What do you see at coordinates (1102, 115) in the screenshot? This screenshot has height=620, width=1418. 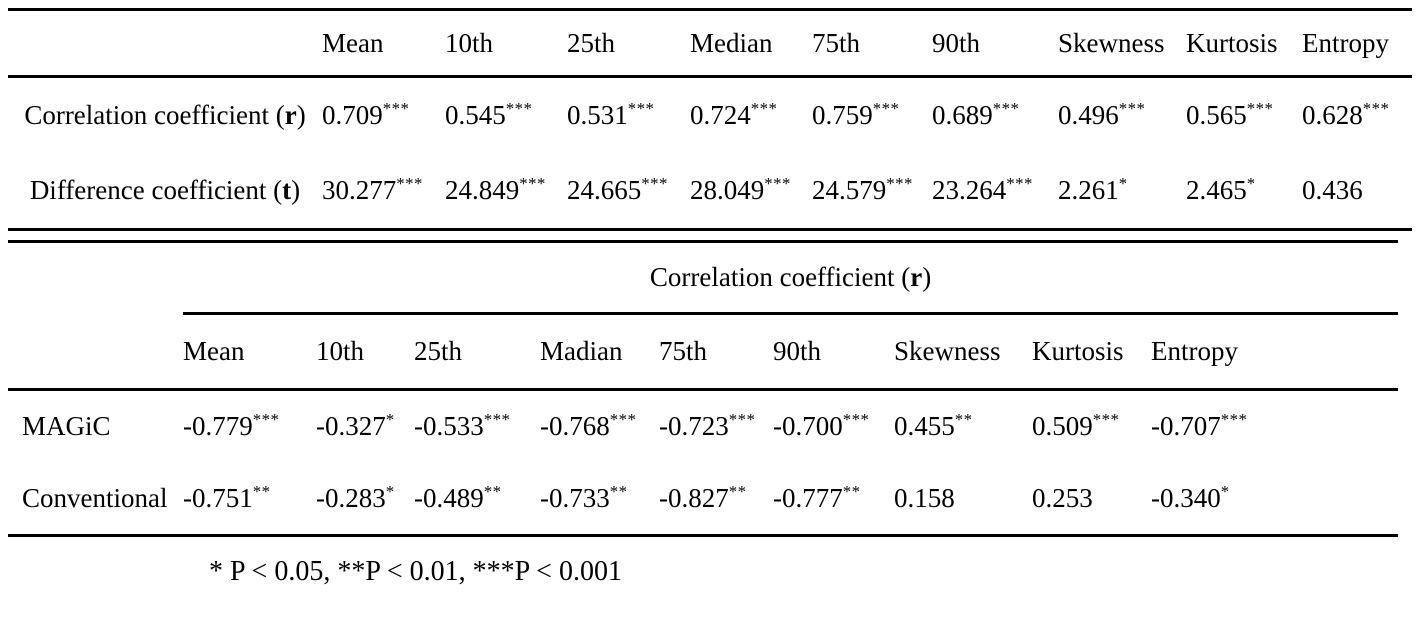 I see `value-cell: 0.496***` at bounding box center [1102, 115].